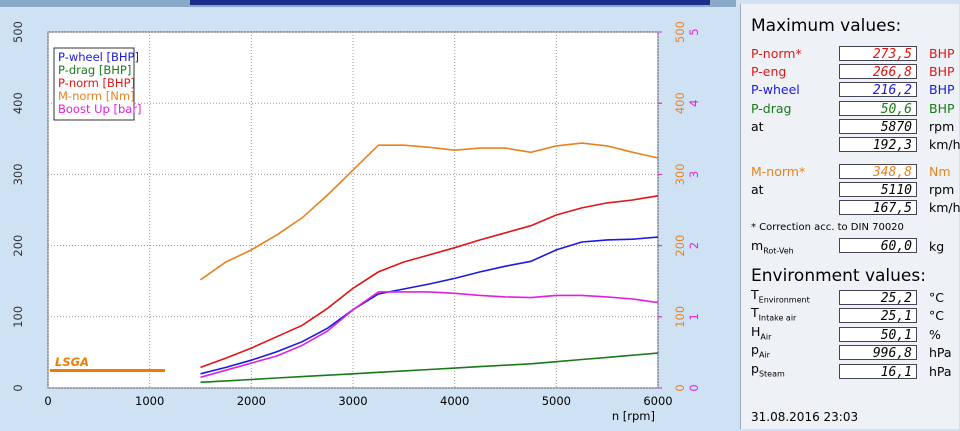  What do you see at coordinates (778, 251) in the screenshot?
I see `label-sub: Rot-Veh` at bounding box center [778, 251].